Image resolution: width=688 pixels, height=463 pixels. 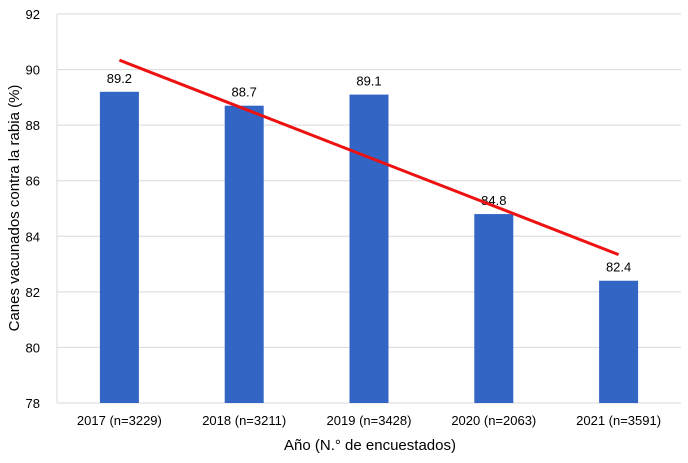 What do you see at coordinates (369, 420) in the screenshot?
I see `x-tick-label: 2019 (n=3428)` at bounding box center [369, 420].